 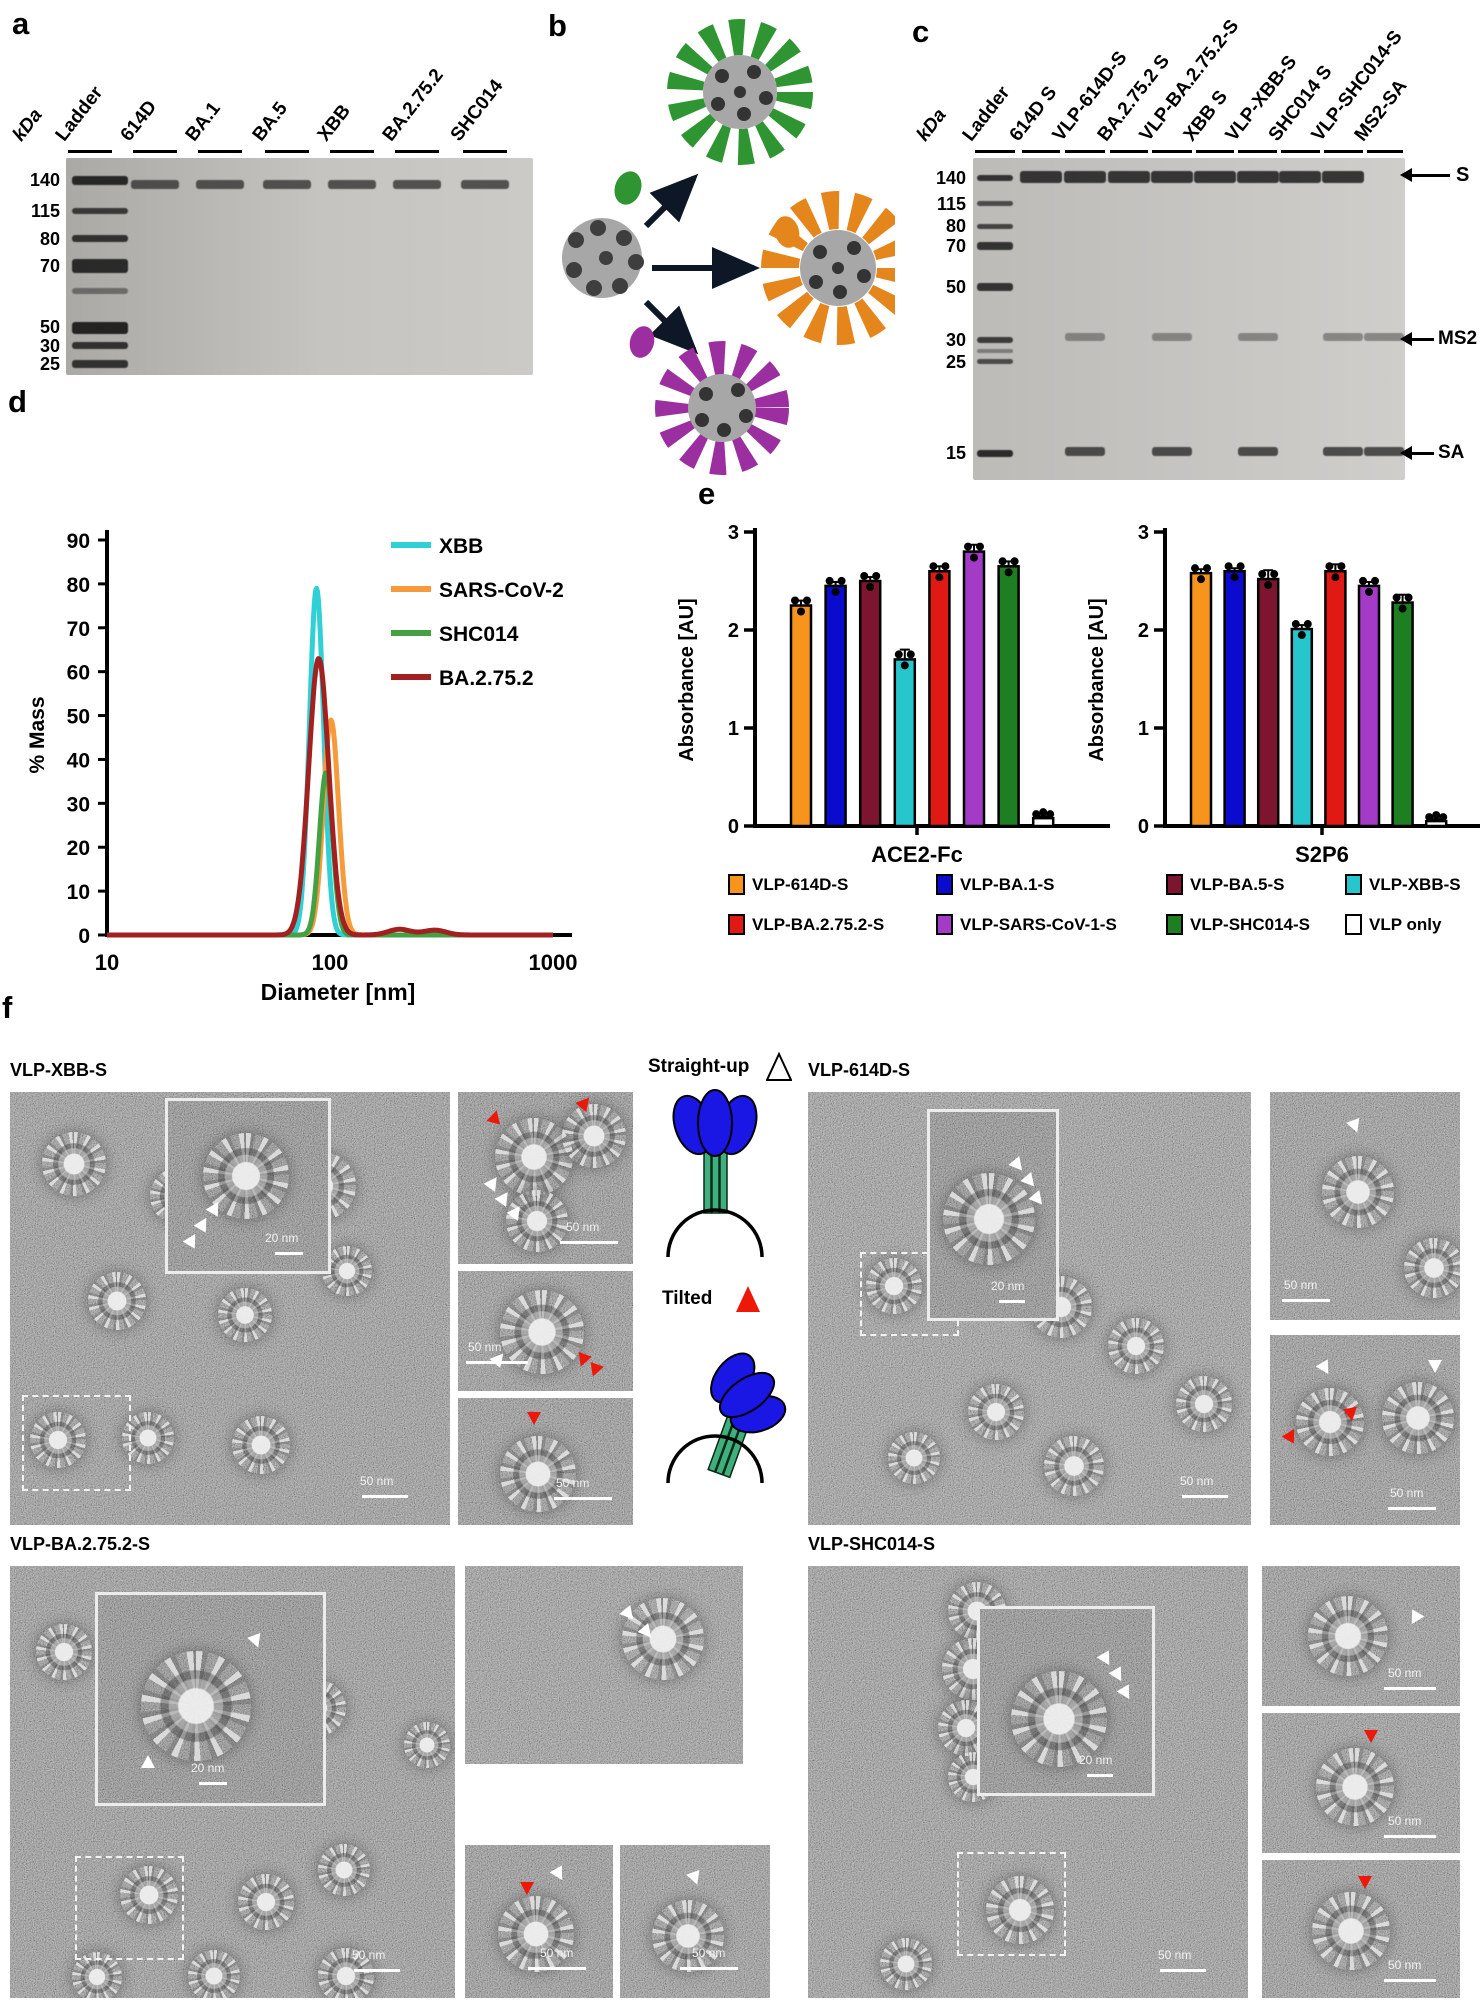 I want to click on svg-text: 70, so click(x=78, y=629).